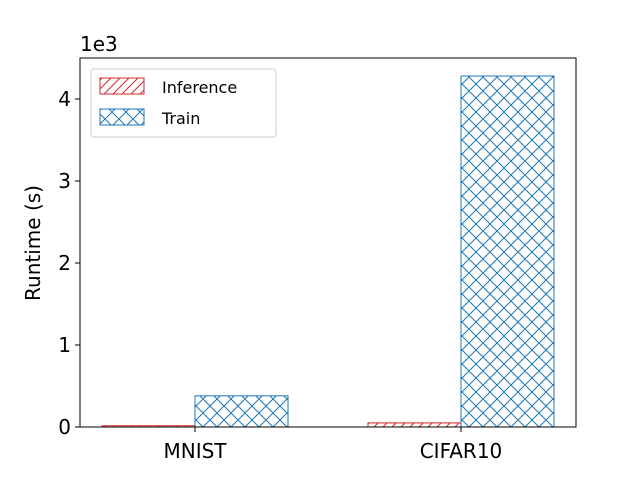 The image size is (640, 480). Describe the element at coordinates (507, 251) in the screenshot. I see `bar-train-cifar10` at that location.